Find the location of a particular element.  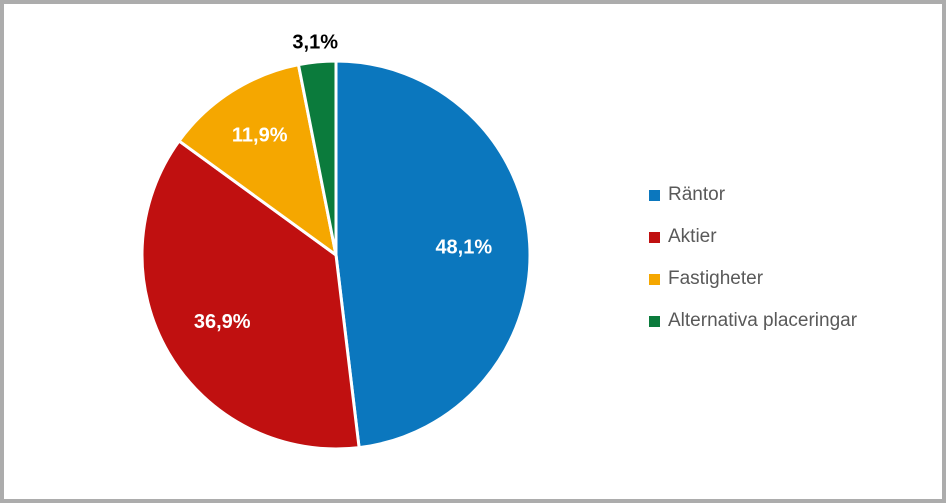

data-label-rantor: 48,1% is located at coordinates (463, 247).